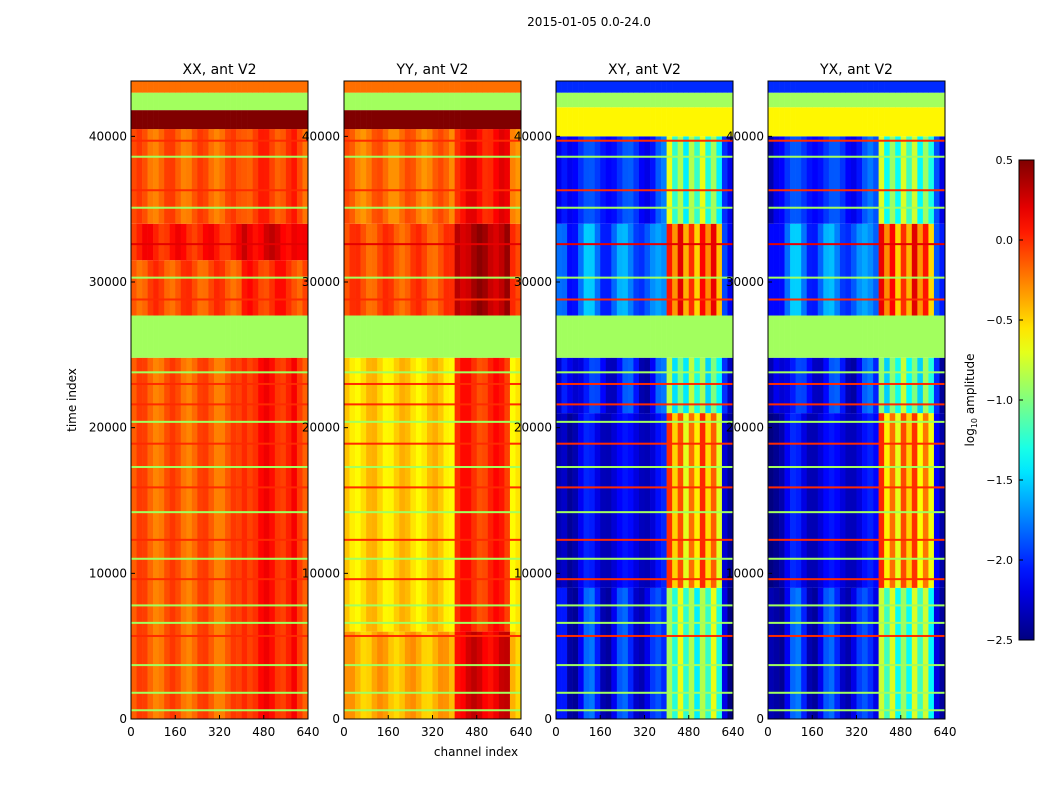 Image resolution: width=1050 pixels, height=804 pixels. I want to click on x-tick-label: 160, so click(812, 732).